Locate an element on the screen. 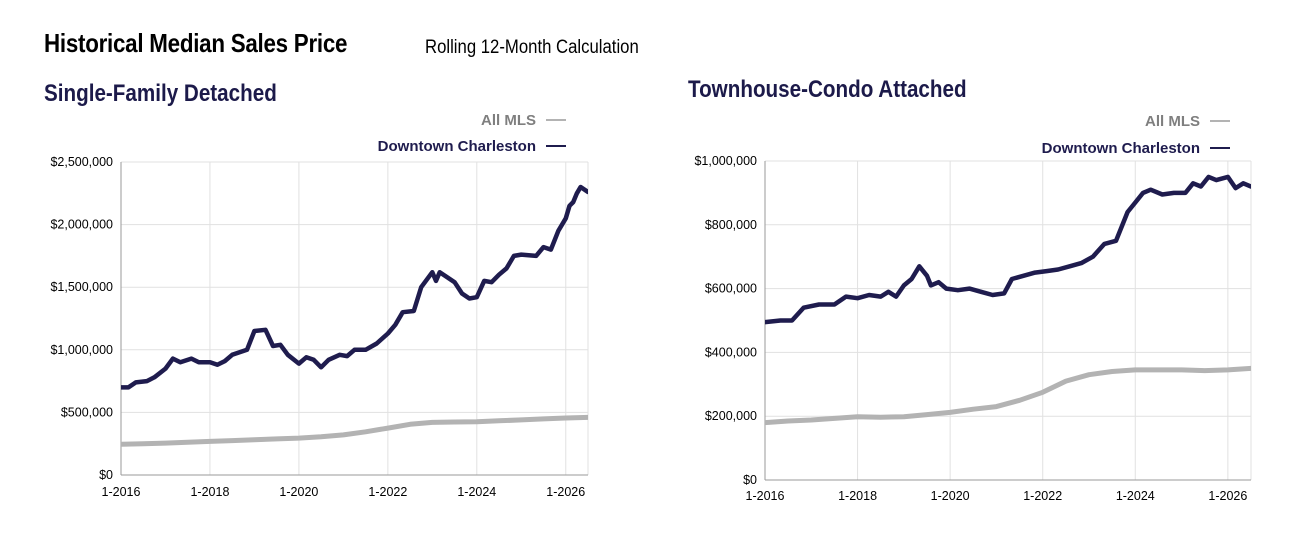 The height and width of the screenshot is (540, 1301). y-tick-label: $2,500,000 is located at coordinates (81, 162).